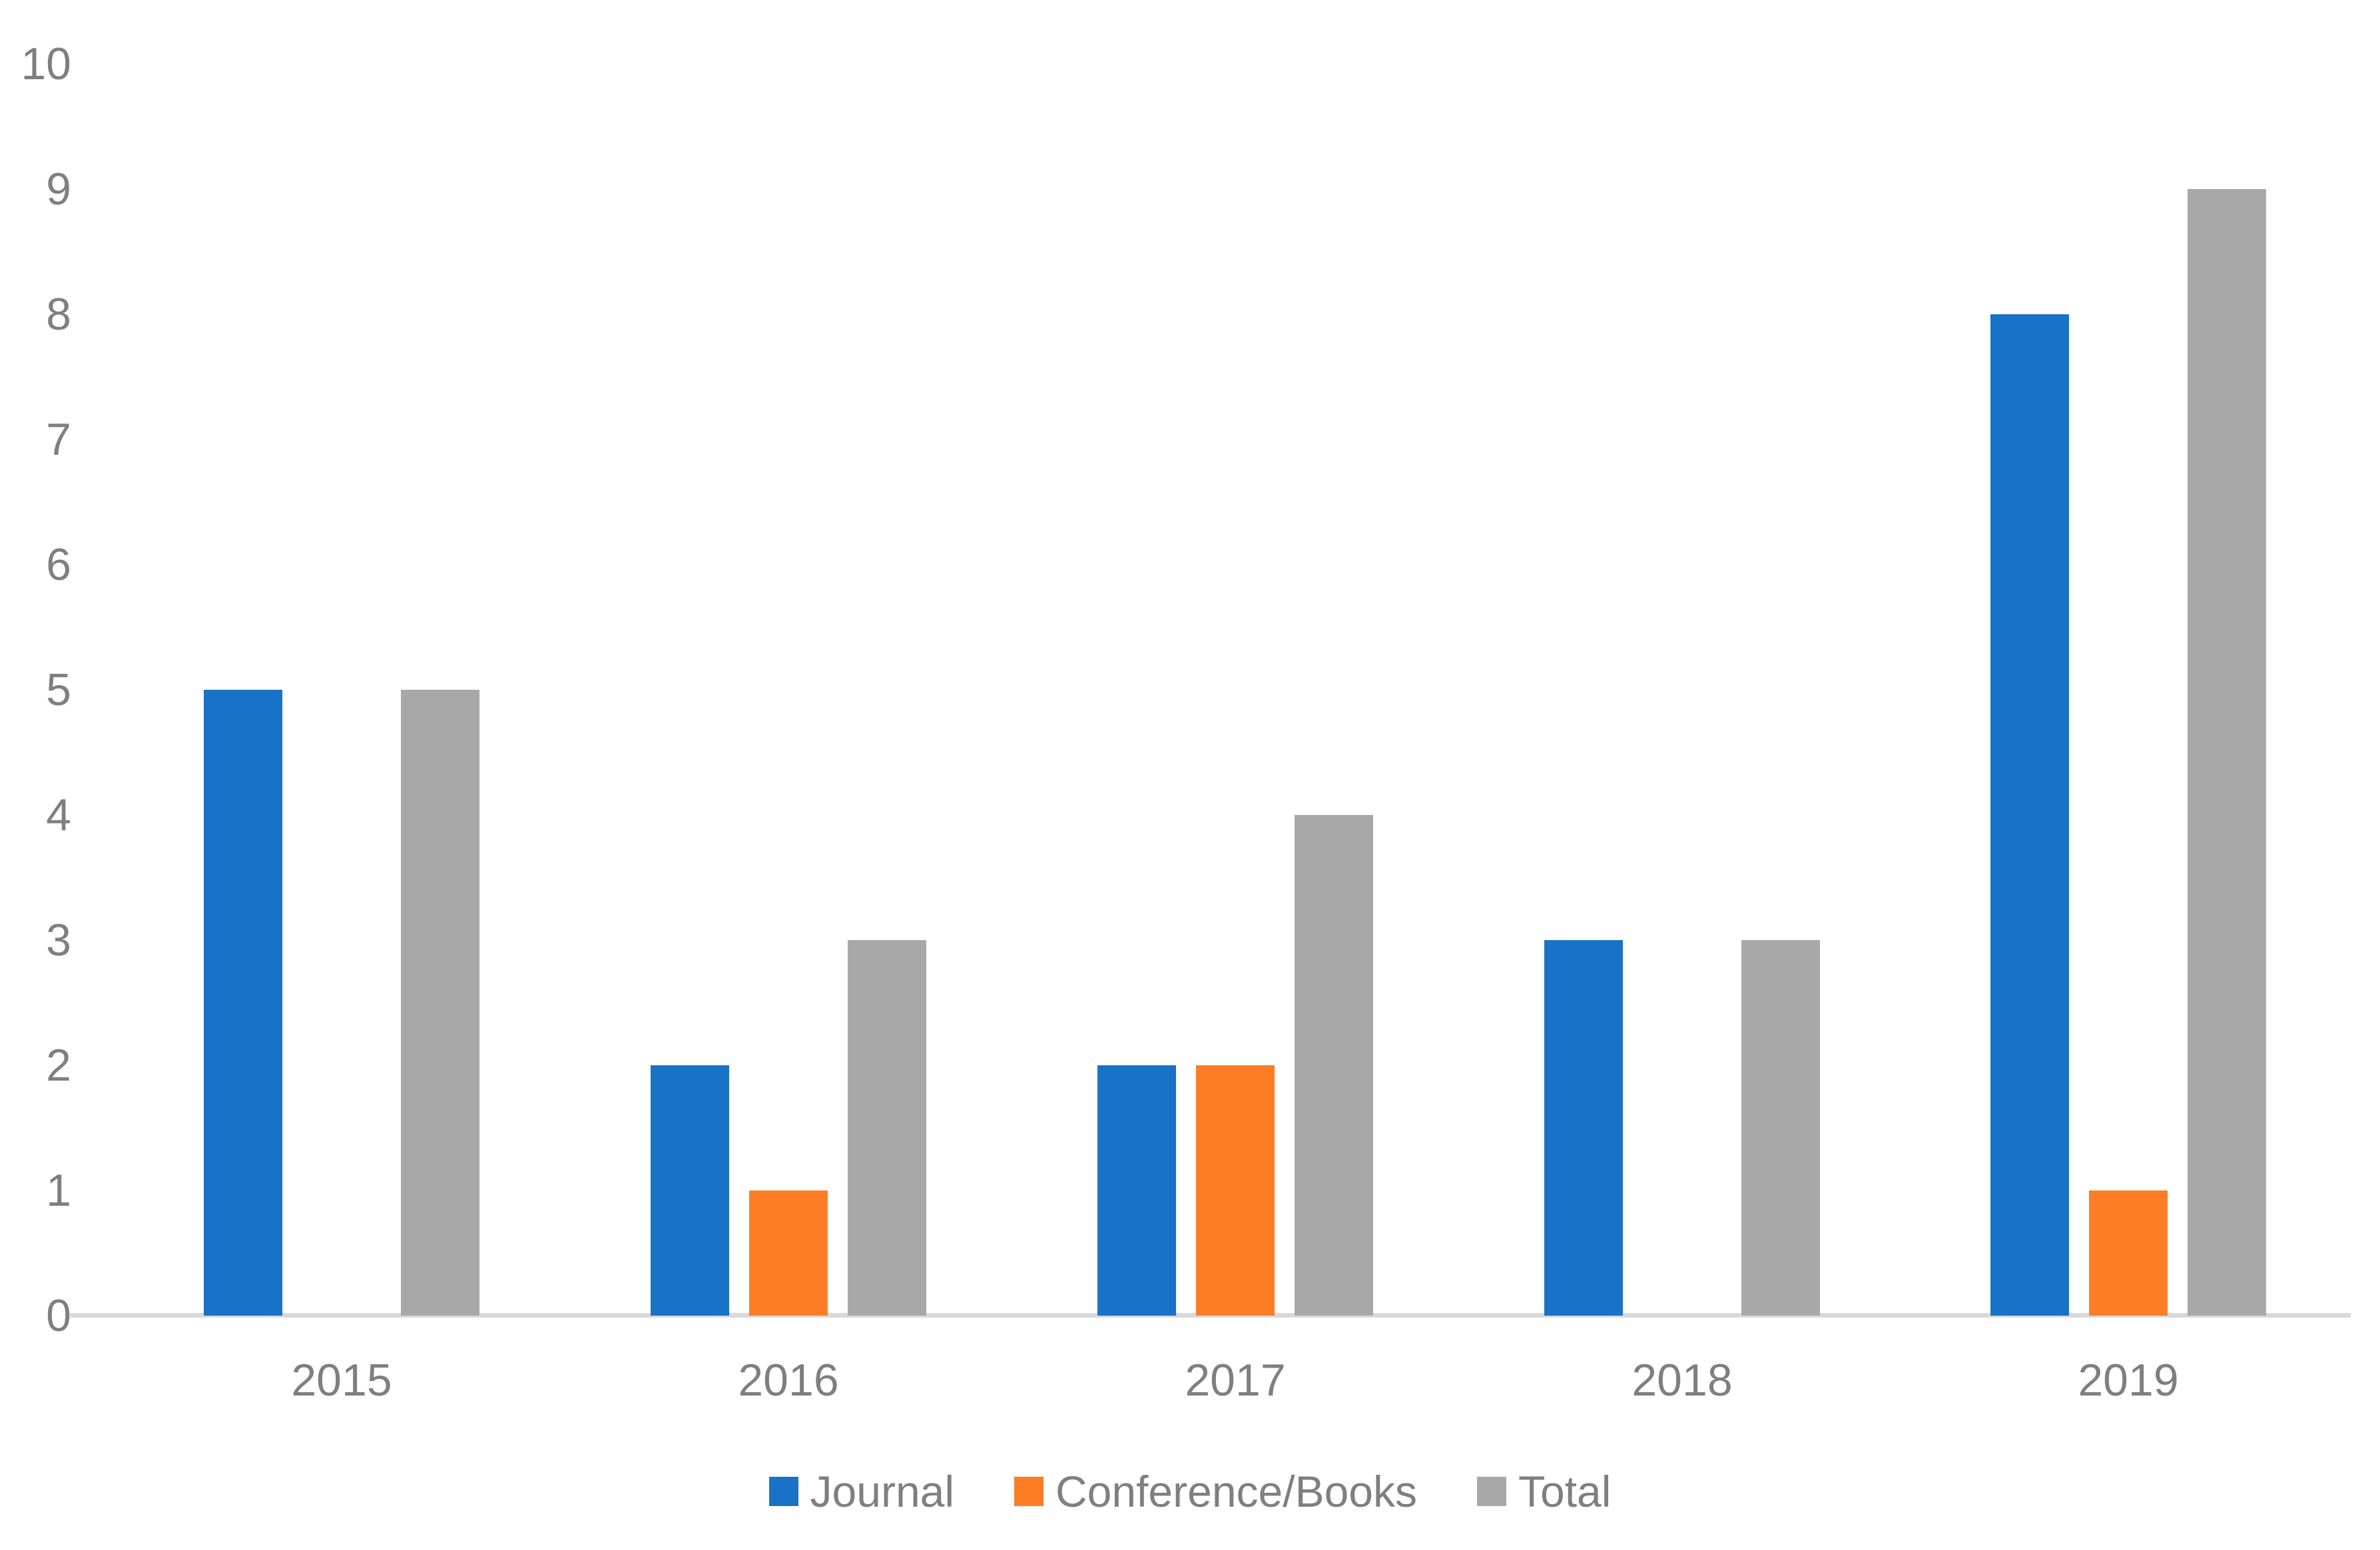 The width and height of the screenshot is (2380, 1550). What do you see at coordinates (783, 1491) in the screenshot?
I see `legend-swatch-journal-icon` at bounding box center [783, 1491].